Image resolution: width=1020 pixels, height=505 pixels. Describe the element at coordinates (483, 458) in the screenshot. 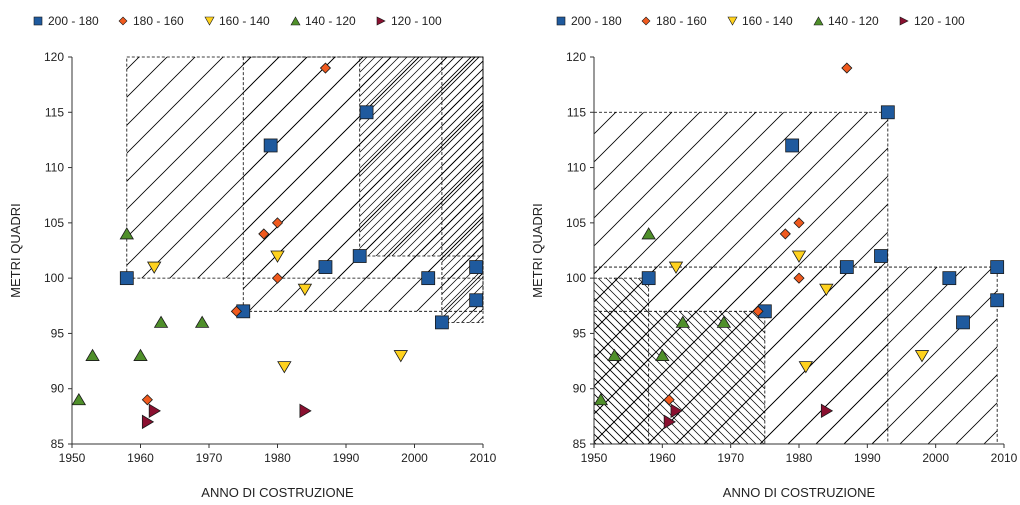

I see `x-tick-label: 2010` at that location.